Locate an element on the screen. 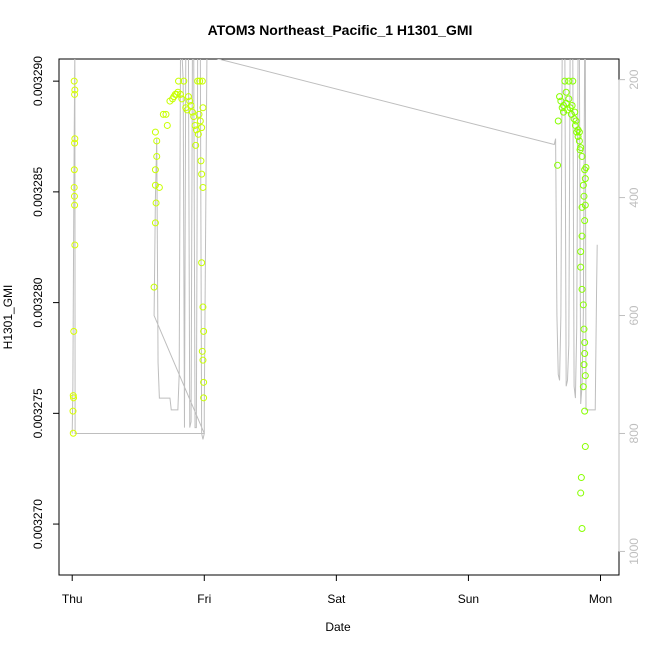  x-axis-label: Date is located at coordinates (338, 627).